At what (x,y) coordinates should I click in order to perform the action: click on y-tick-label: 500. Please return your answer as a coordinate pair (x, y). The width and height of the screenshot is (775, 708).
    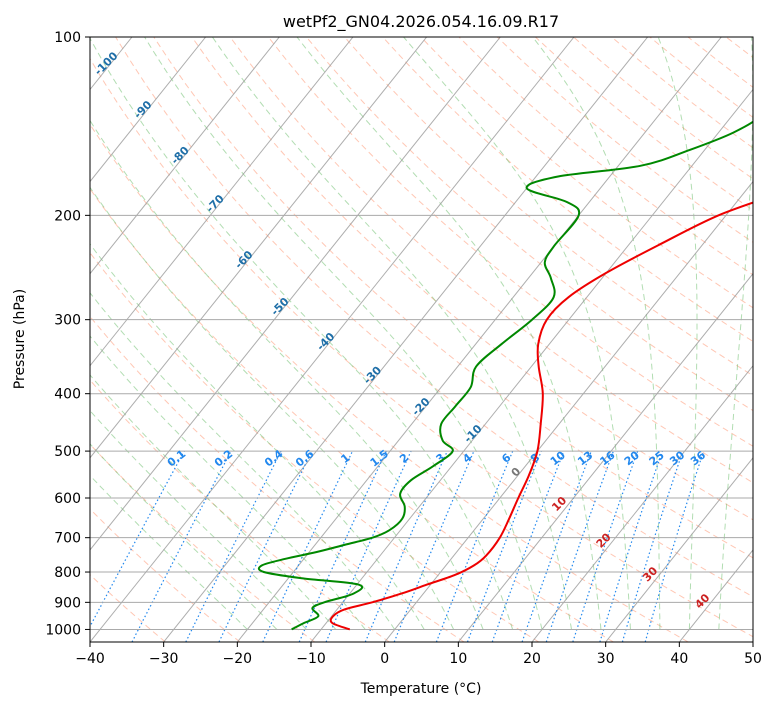
    Looking at the image, I should click on (67, 452).